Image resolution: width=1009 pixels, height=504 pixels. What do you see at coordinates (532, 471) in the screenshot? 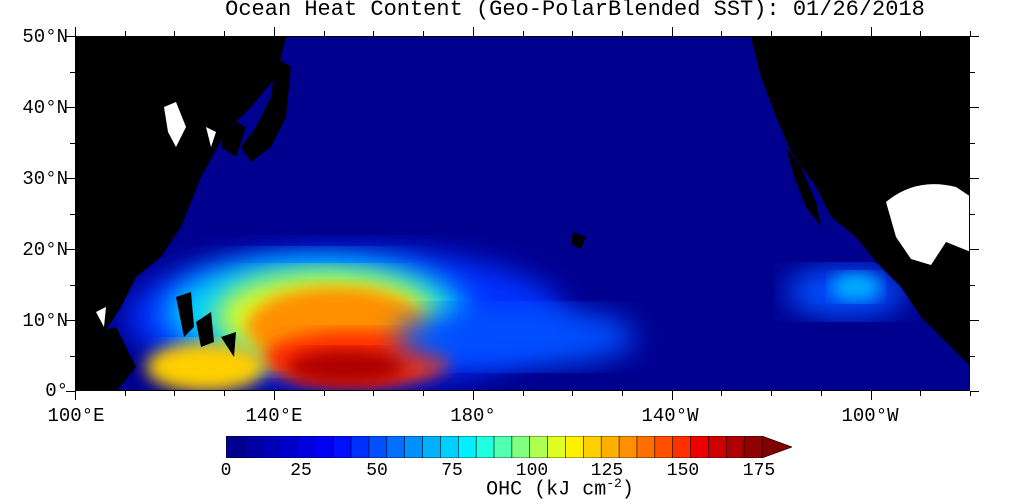
I see `colorbar-tick-label: 100` at bounding box center [532, 471].